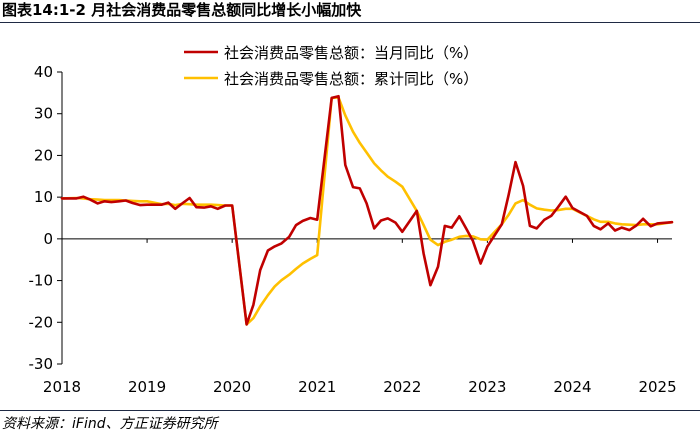 The width and height of the screenshot is (700, 441). What do you see at coordinates (62, 387) in the screenshot?
I see `x-tick-label: 2018` at bounding box center [62, 387].